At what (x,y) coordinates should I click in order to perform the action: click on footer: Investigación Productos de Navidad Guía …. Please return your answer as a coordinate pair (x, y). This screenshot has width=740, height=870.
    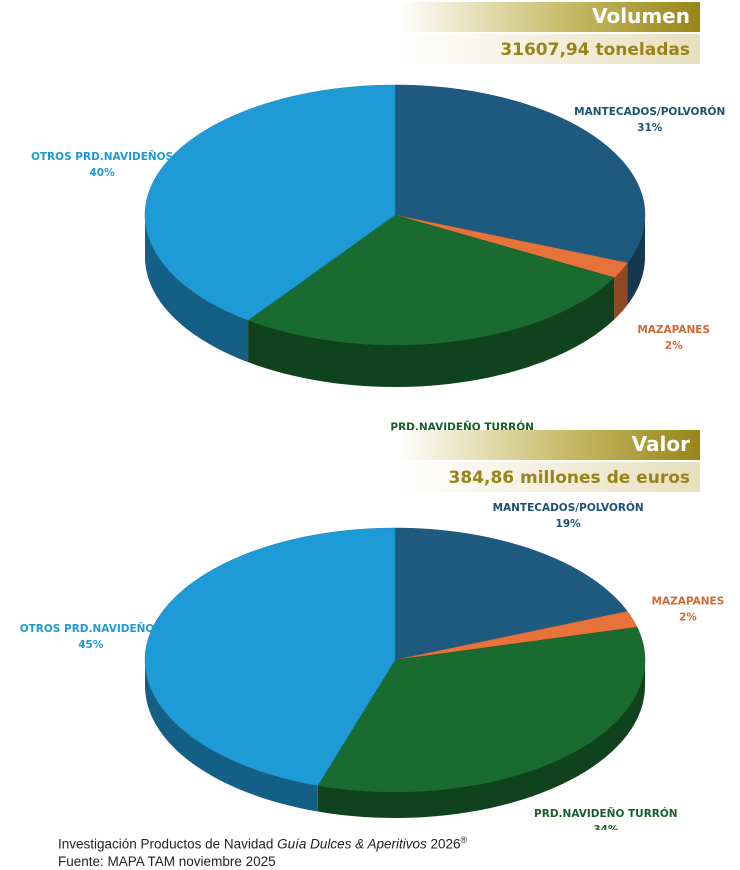
    Looking at the image, I should click on (262, 851).